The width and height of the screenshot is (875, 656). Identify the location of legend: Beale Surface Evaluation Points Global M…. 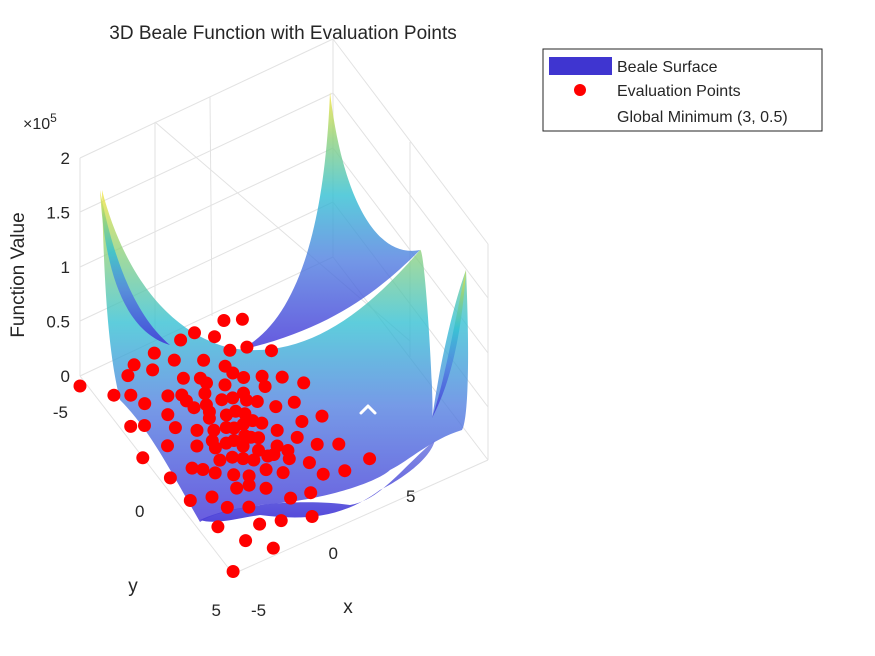
(682, 90).